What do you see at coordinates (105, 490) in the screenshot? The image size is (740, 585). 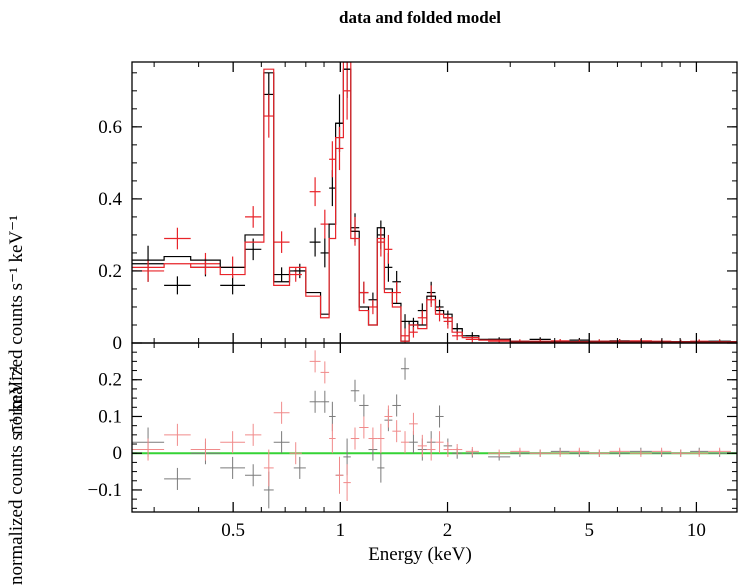 I see `y-tick-label: −0.1` at bounding box center [105, 490].